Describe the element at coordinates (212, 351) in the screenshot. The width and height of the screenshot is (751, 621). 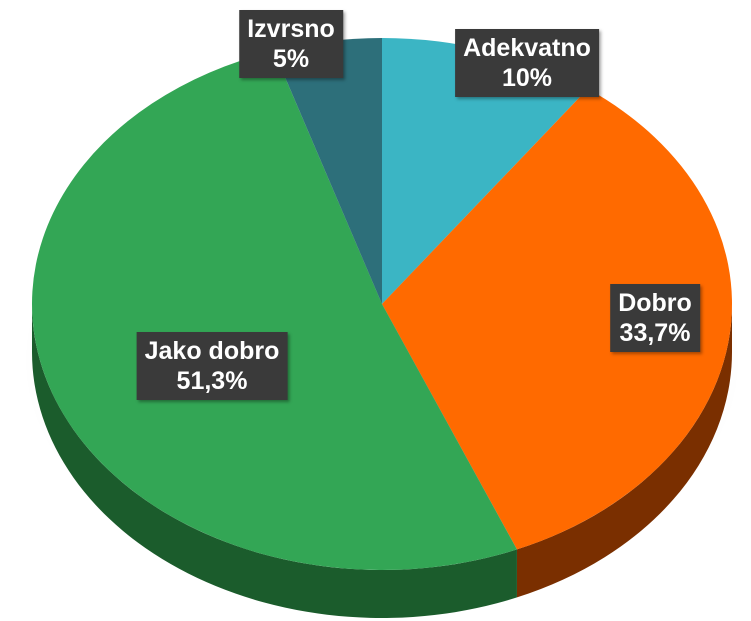
I see `slice-category-label: Jako dobro` at that location.